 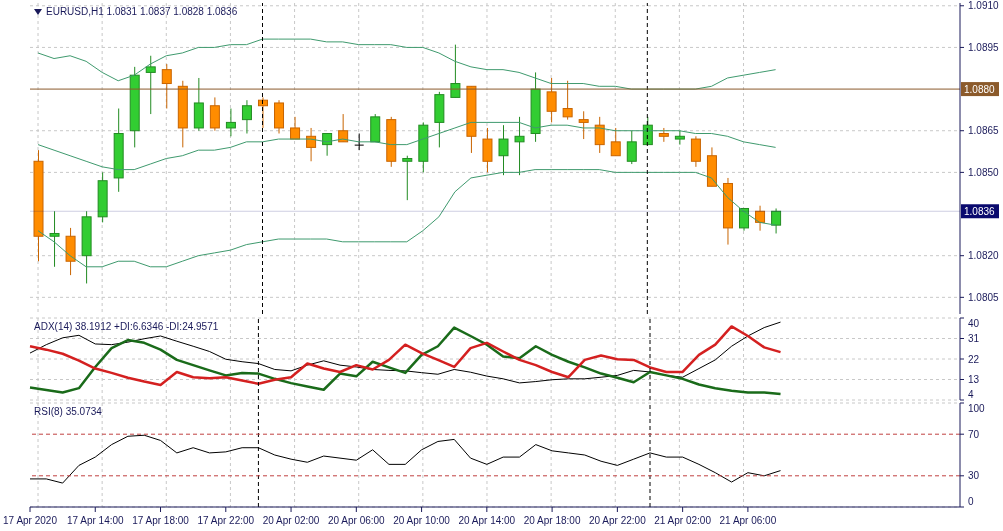 What do you see at coordinates (748, 520) in the screenshot?
I see `x-tick-label: 21 Apr 06:00` at bounding box center [748, 520].